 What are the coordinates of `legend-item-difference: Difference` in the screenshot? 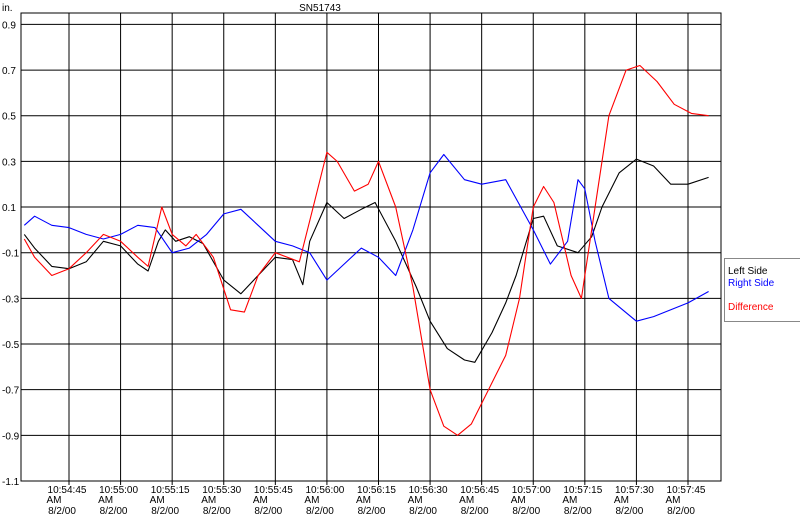 It's located at (751, 307).